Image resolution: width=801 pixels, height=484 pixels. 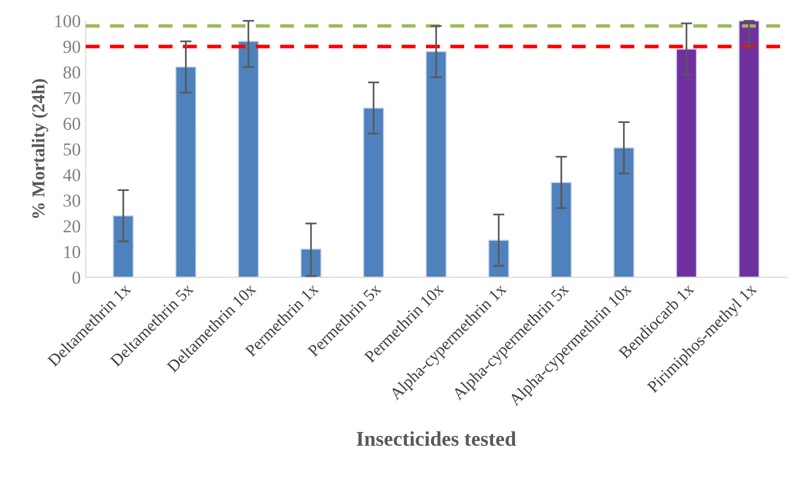 I want to click on x-axis-title: Insecticides tested, so click(x=436, y=438).